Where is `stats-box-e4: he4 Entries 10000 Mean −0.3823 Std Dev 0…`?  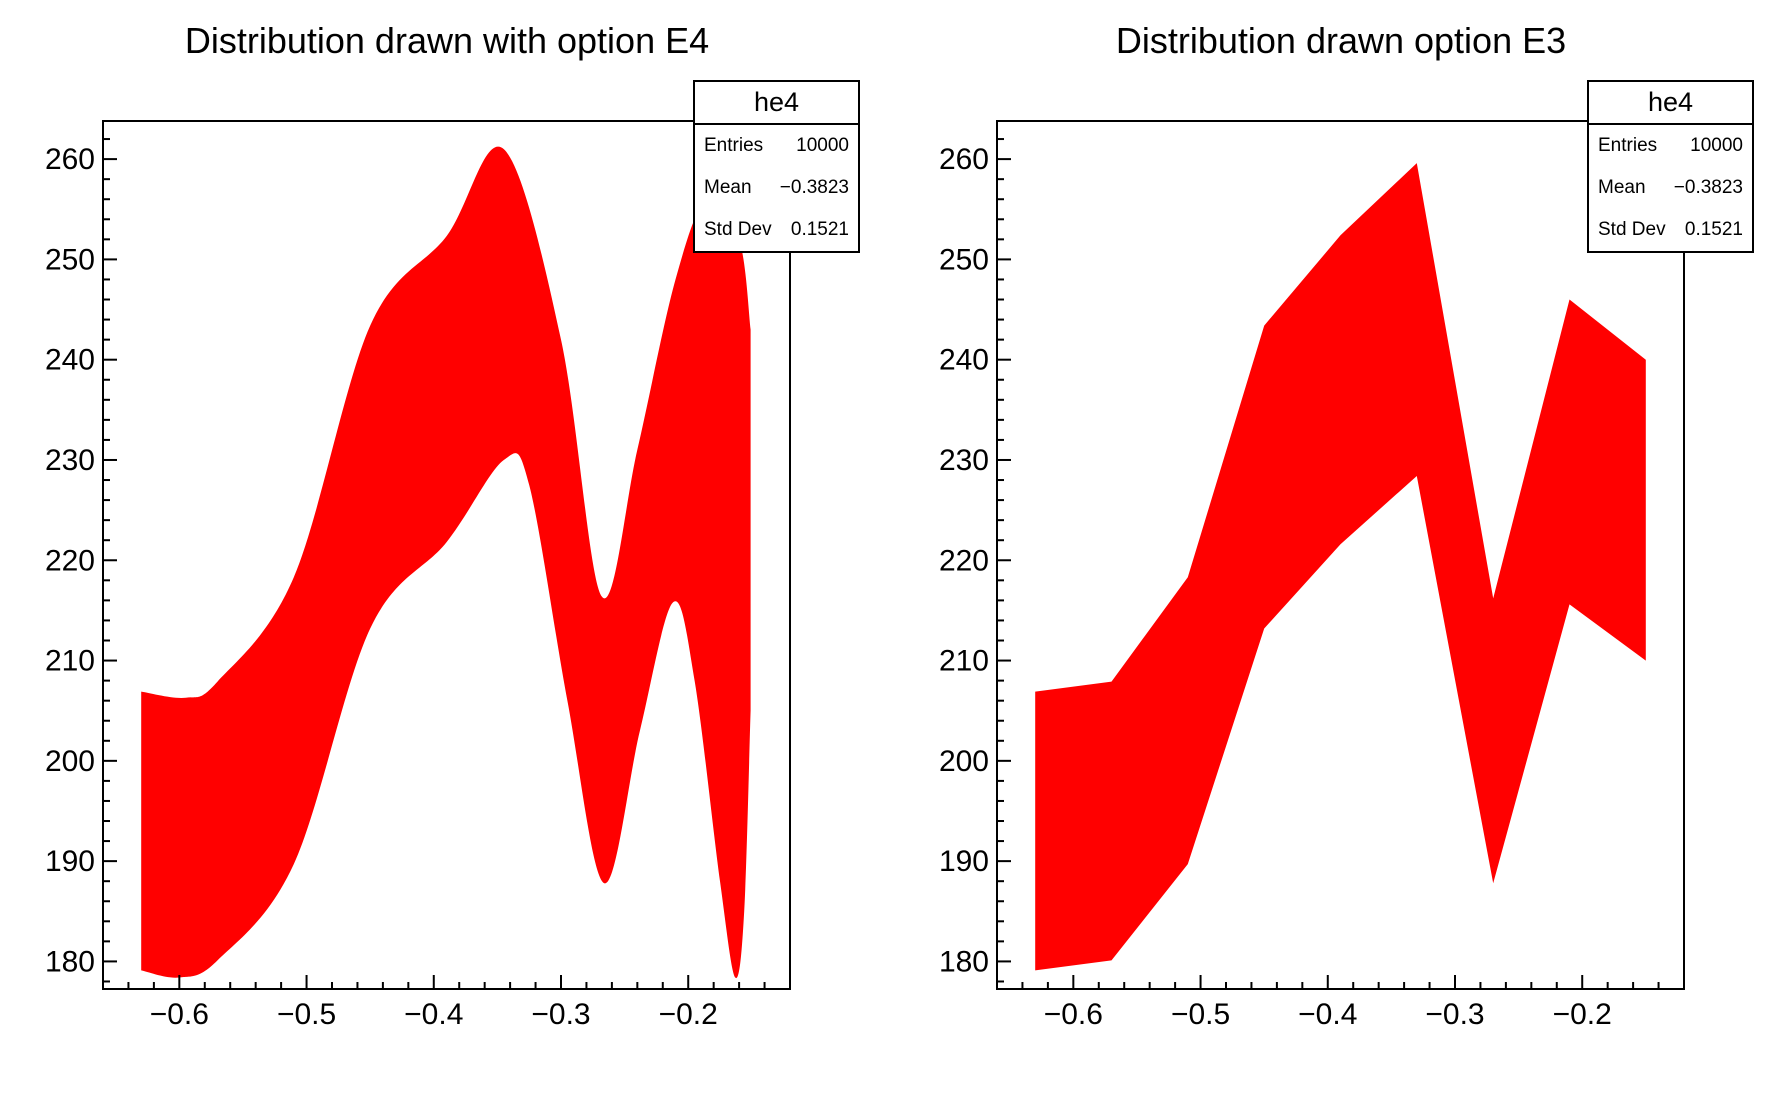 stats-box-e4: he4 Entries 10000 Mean −0.3823 Std Dev 0… is located at coordinates (776, 166).